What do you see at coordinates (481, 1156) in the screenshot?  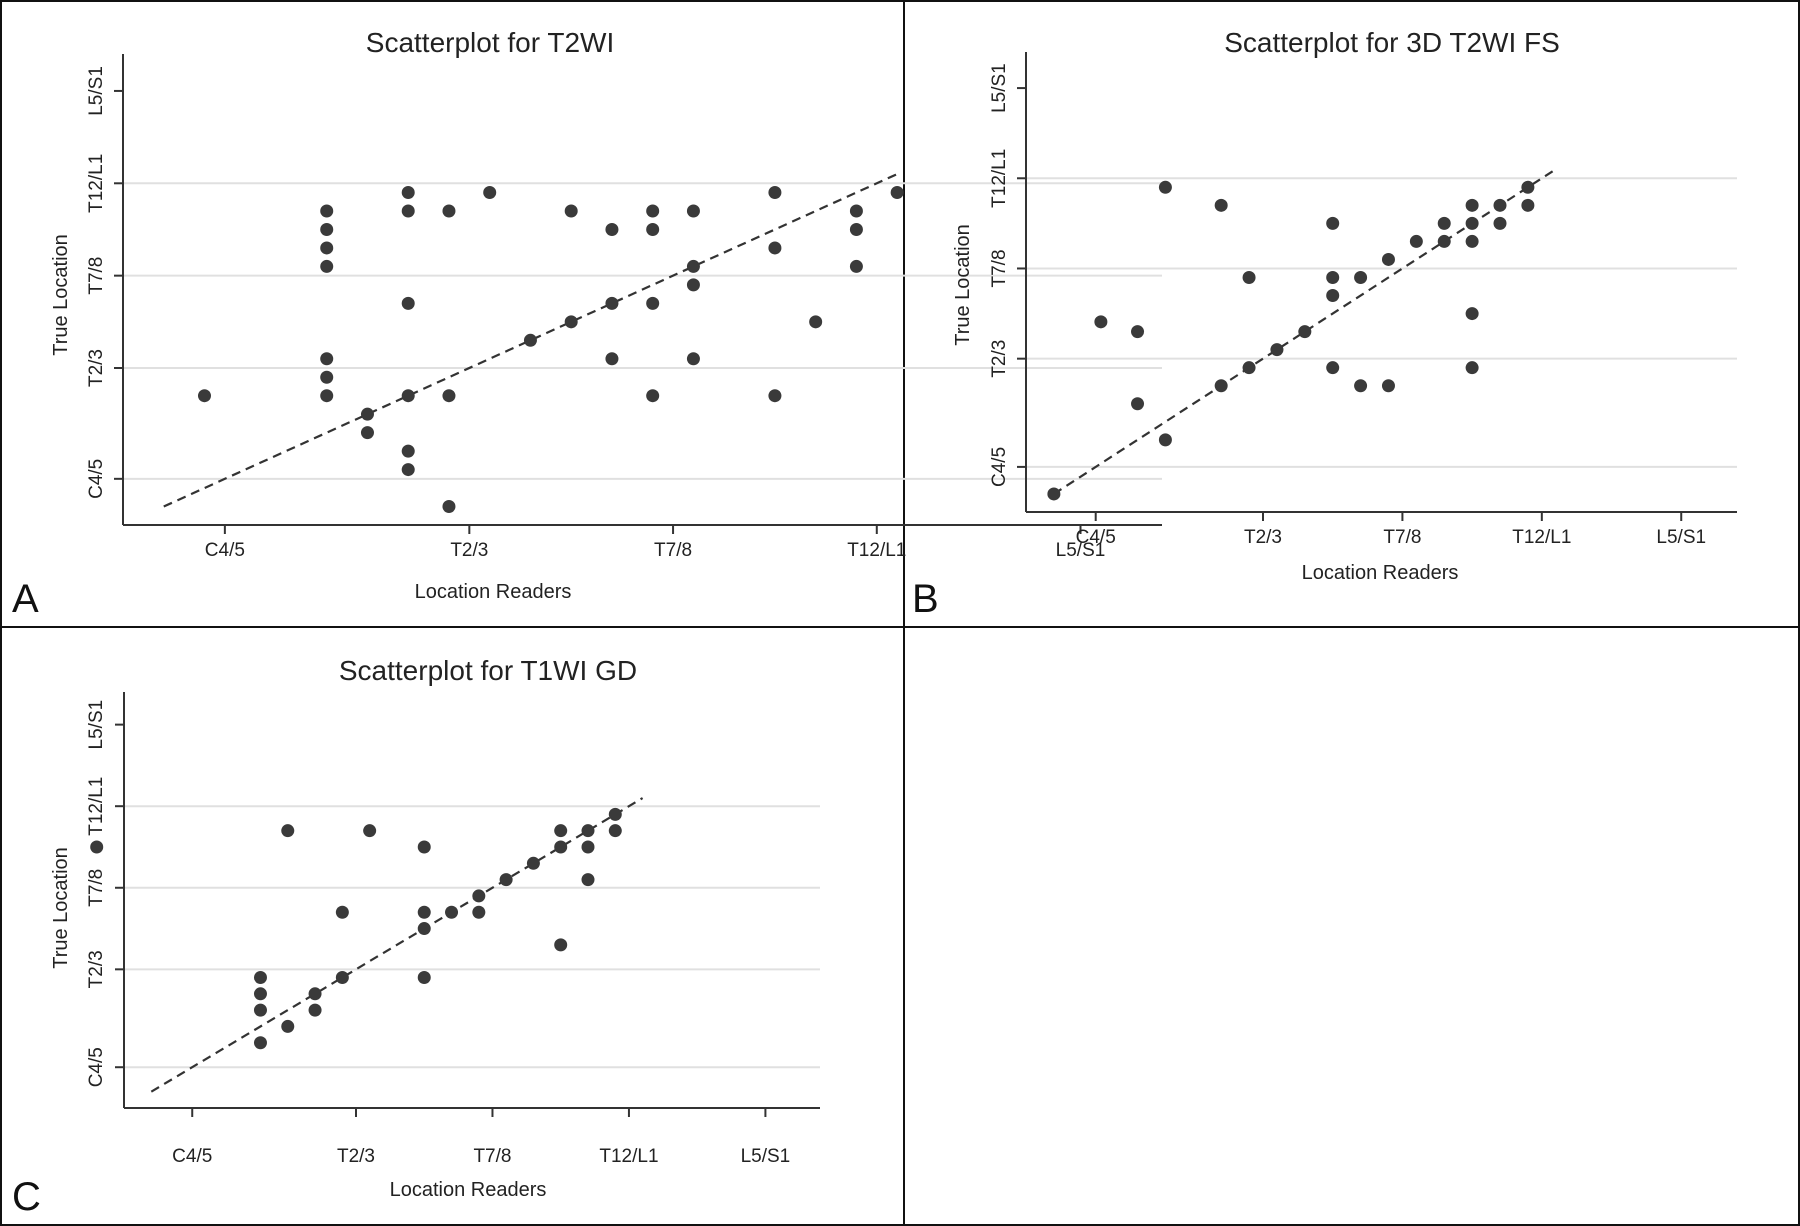 I see `x-tick-labels: C4/5 T2/3 T7/8 T12/L1 L5/S1` at bounding box center [481, 1156].